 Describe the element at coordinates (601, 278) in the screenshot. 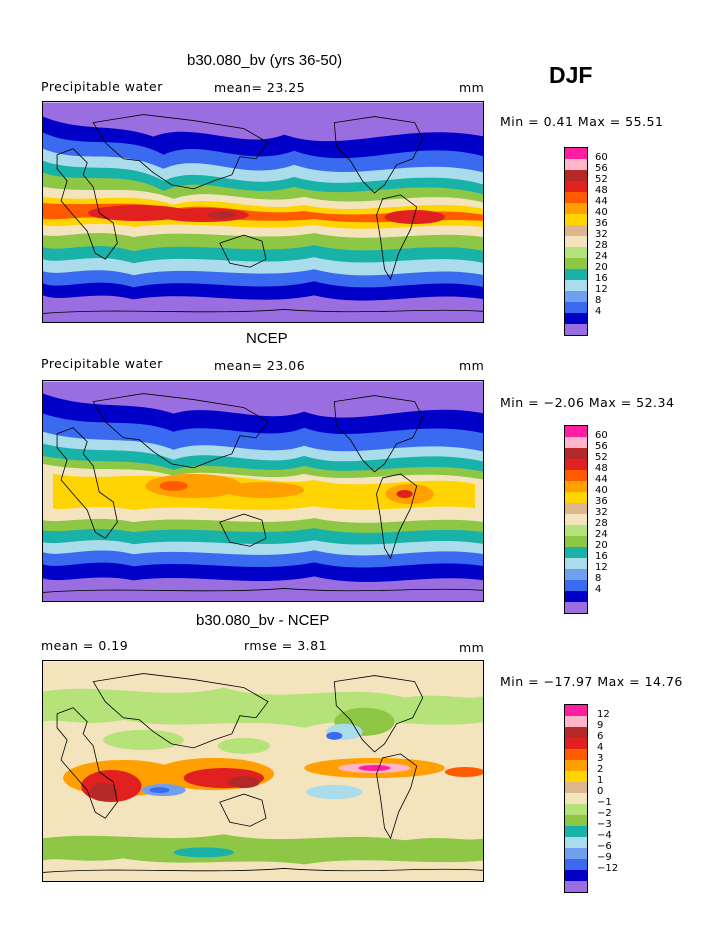

I see `panel1-tick: 16` at that location.